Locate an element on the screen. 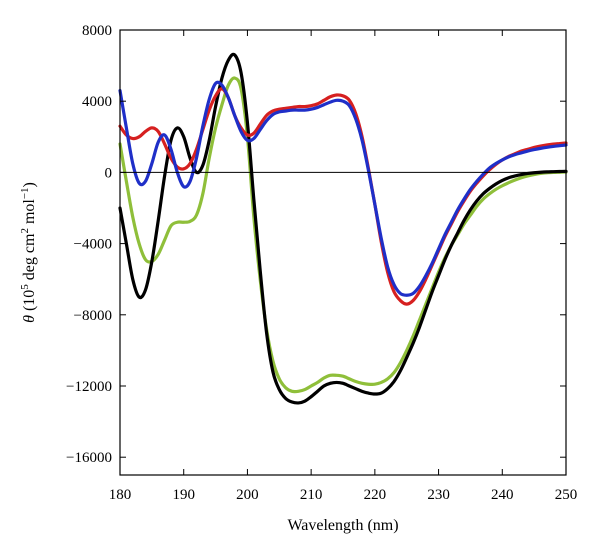  x-tick-label: 180 is located at coordinates (120, 495).